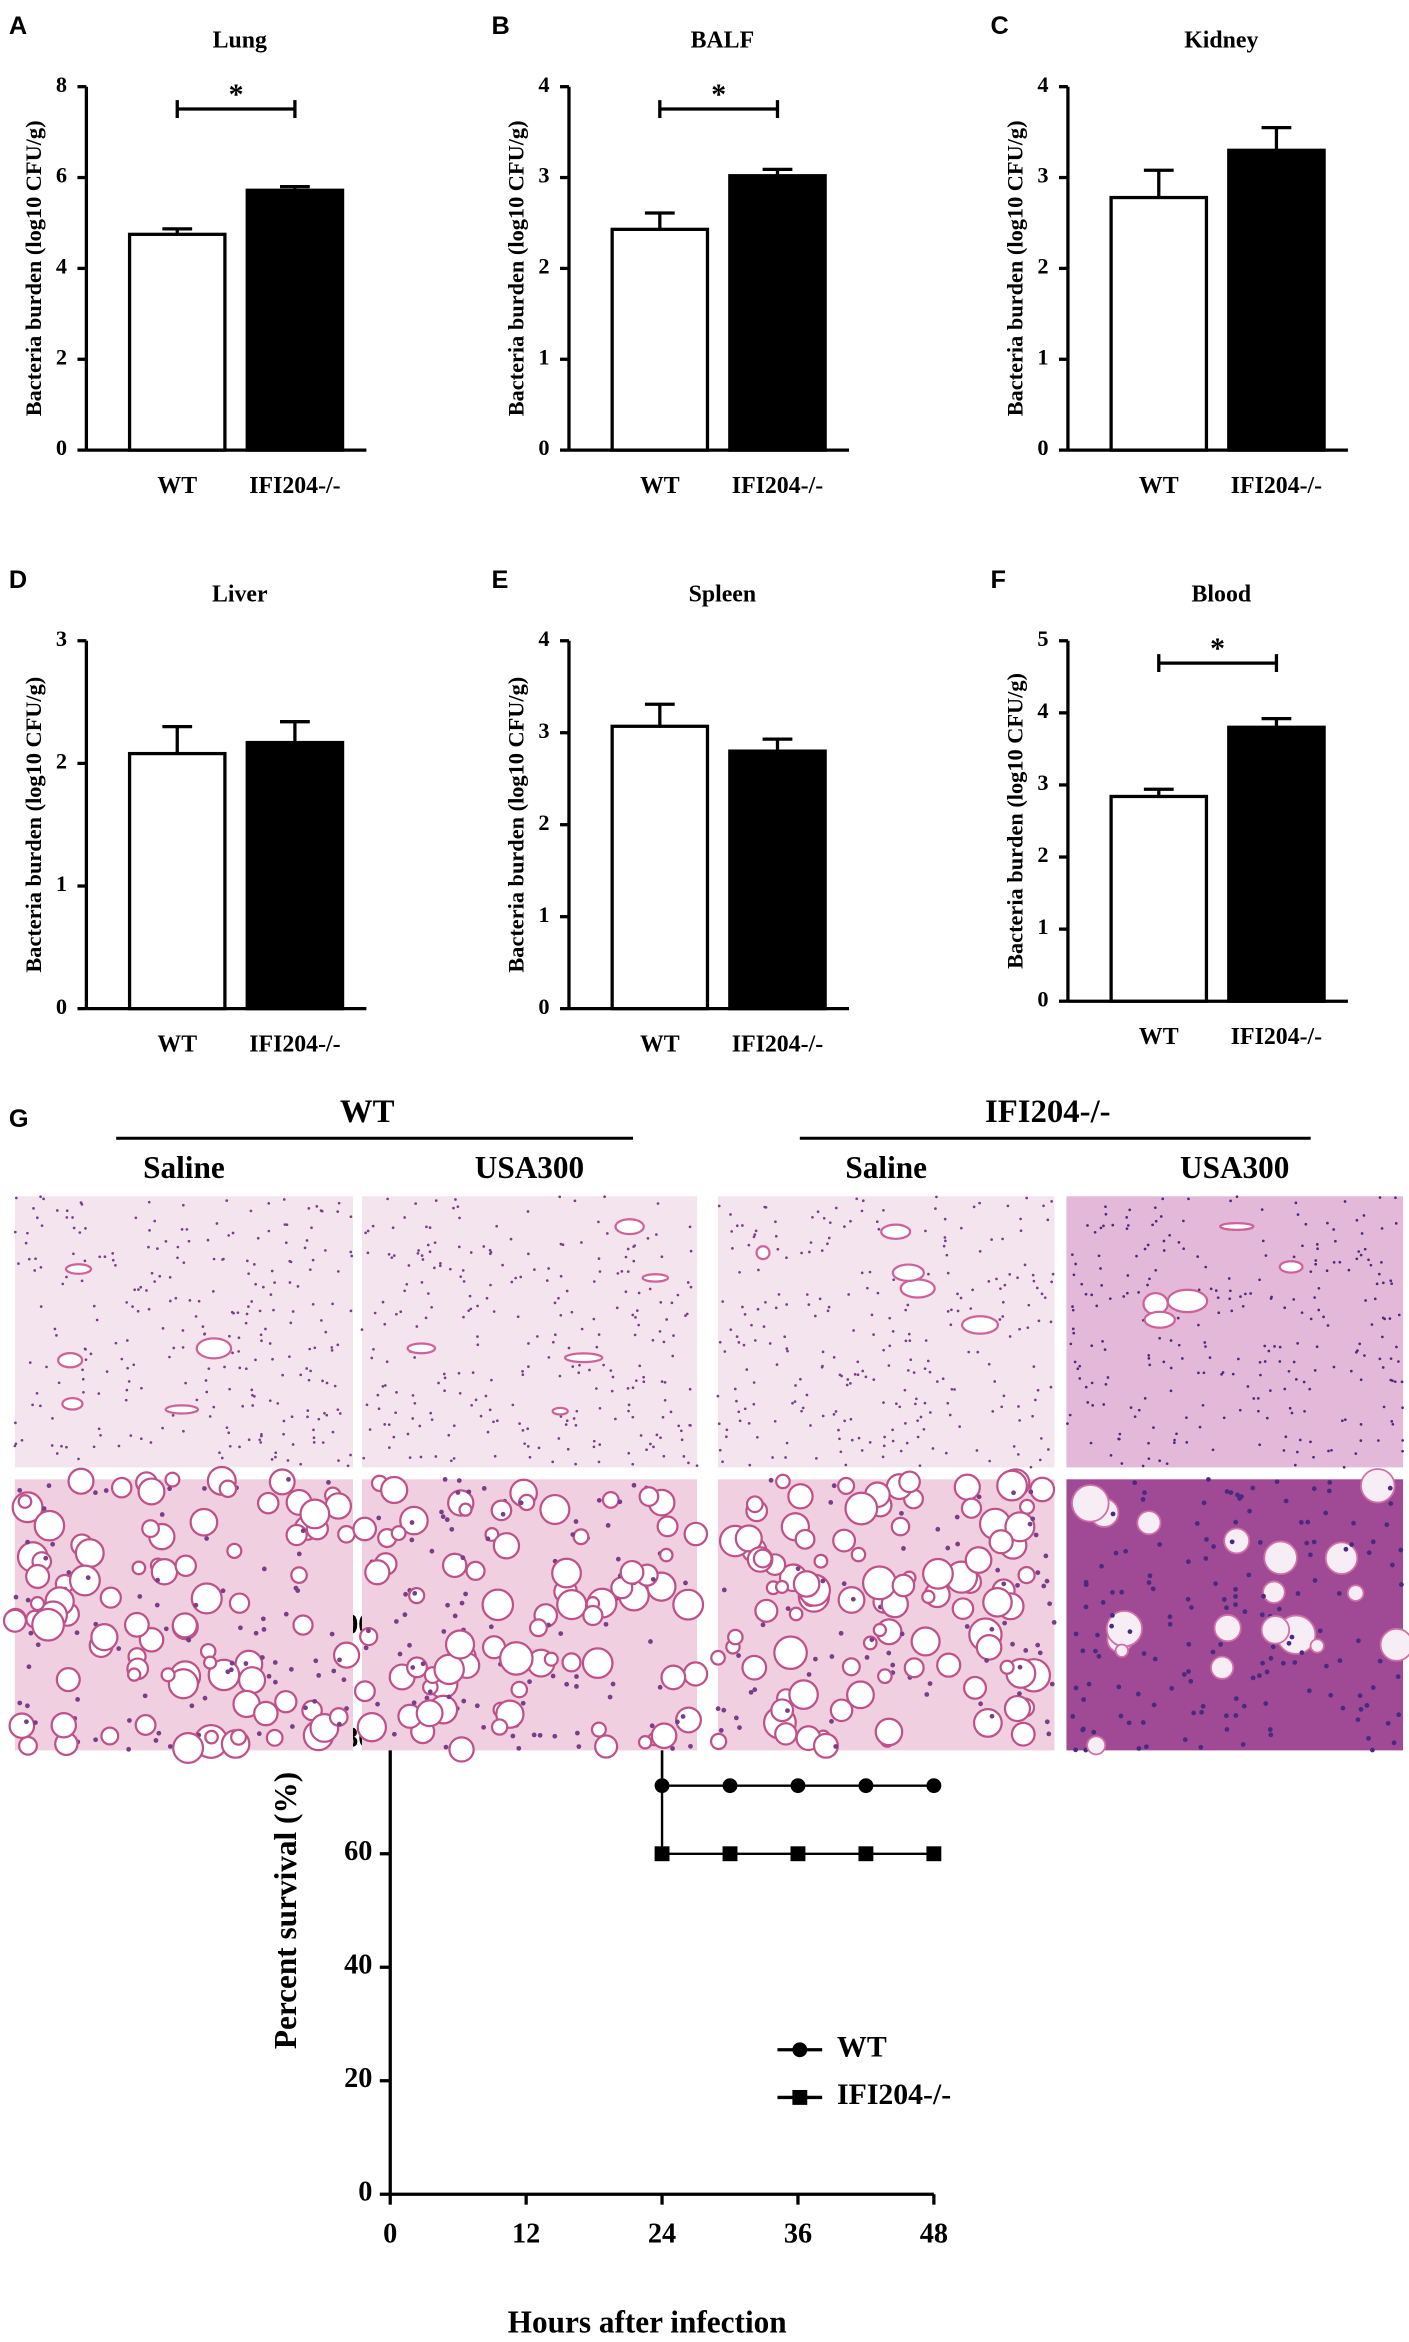 This screenshot has height=2342, width=1409. Describe the element at coordinates (1276, 300) in the screenshot. I see `bar` at that location.